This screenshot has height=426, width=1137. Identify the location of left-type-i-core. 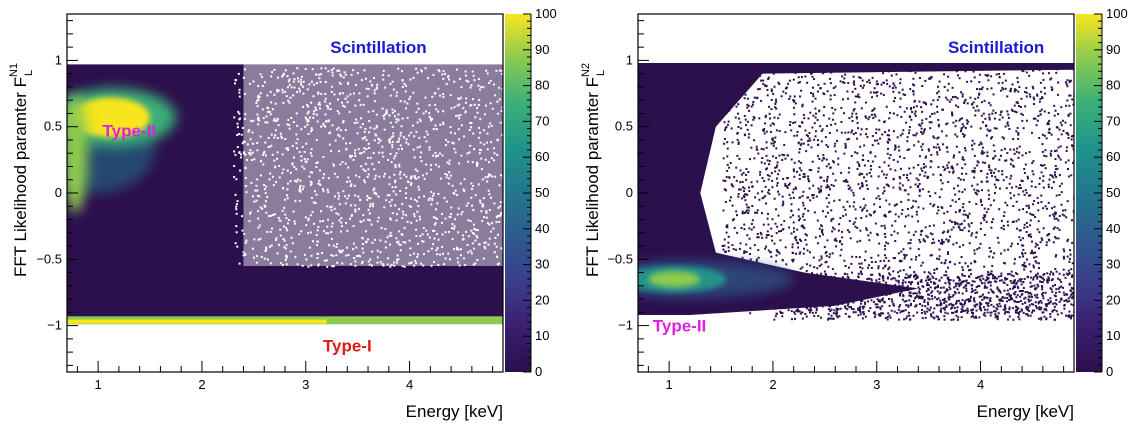
(197, 321).